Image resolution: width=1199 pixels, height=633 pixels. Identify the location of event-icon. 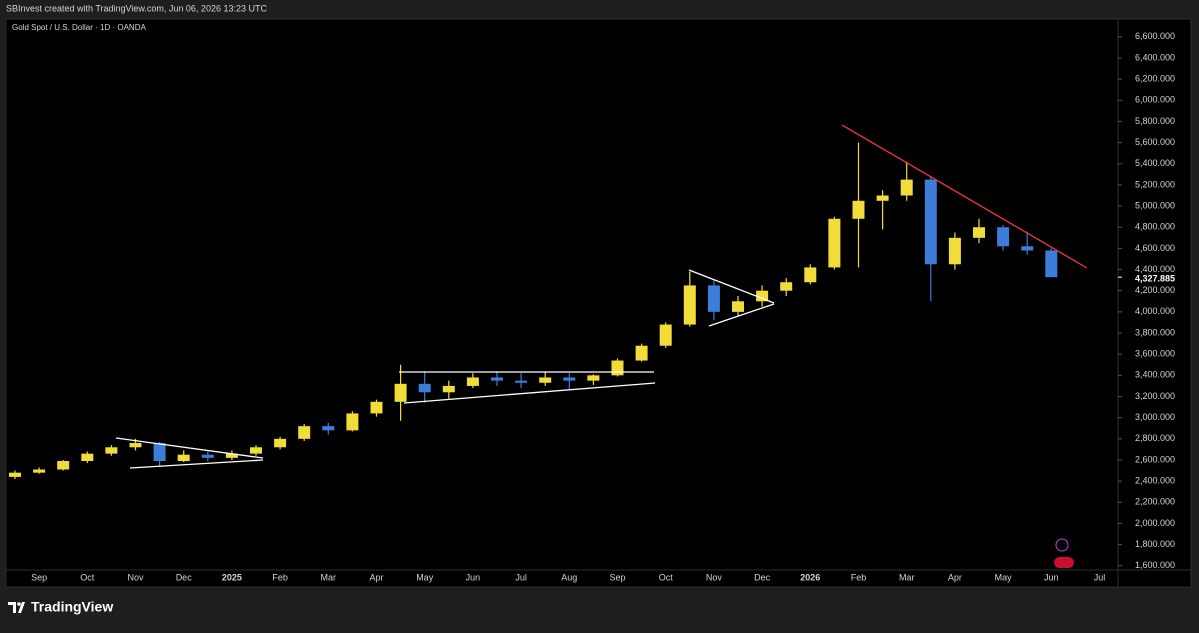
(1062, 545).